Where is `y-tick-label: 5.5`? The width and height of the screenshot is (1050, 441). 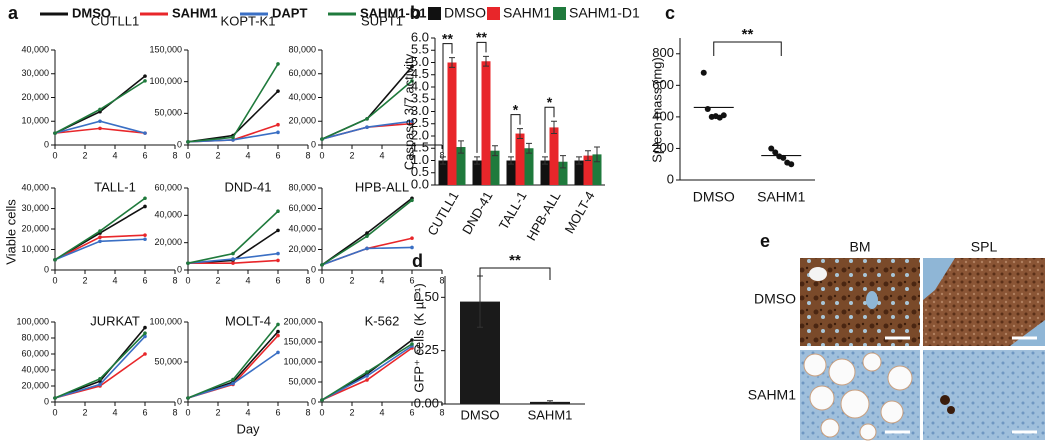 y-tick-label: 5.5 is located at coordinates (420, 49).